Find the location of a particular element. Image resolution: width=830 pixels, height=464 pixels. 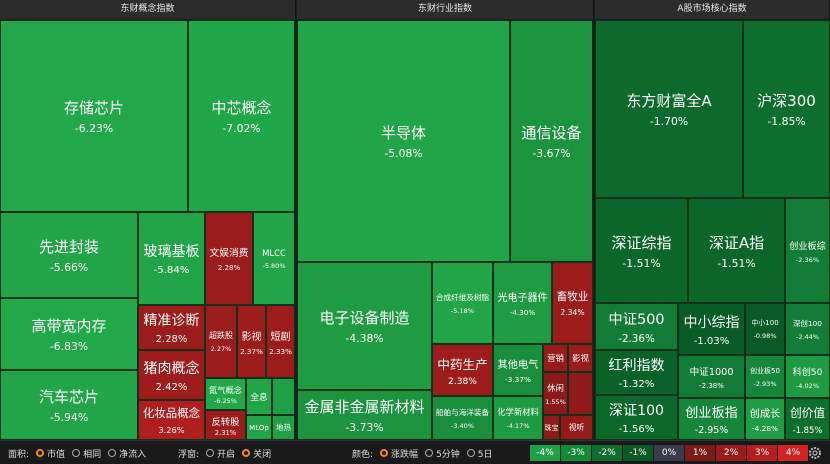

tile: 合成纤维及树脂 -5.18% is located at coordinates (462, 303).